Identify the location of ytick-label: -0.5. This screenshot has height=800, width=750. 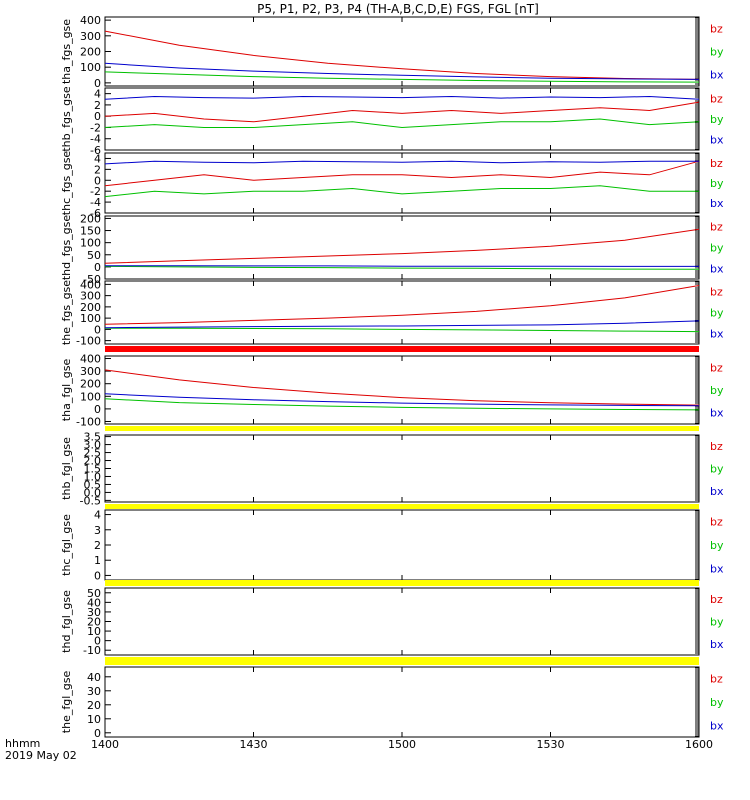
(90, 500).